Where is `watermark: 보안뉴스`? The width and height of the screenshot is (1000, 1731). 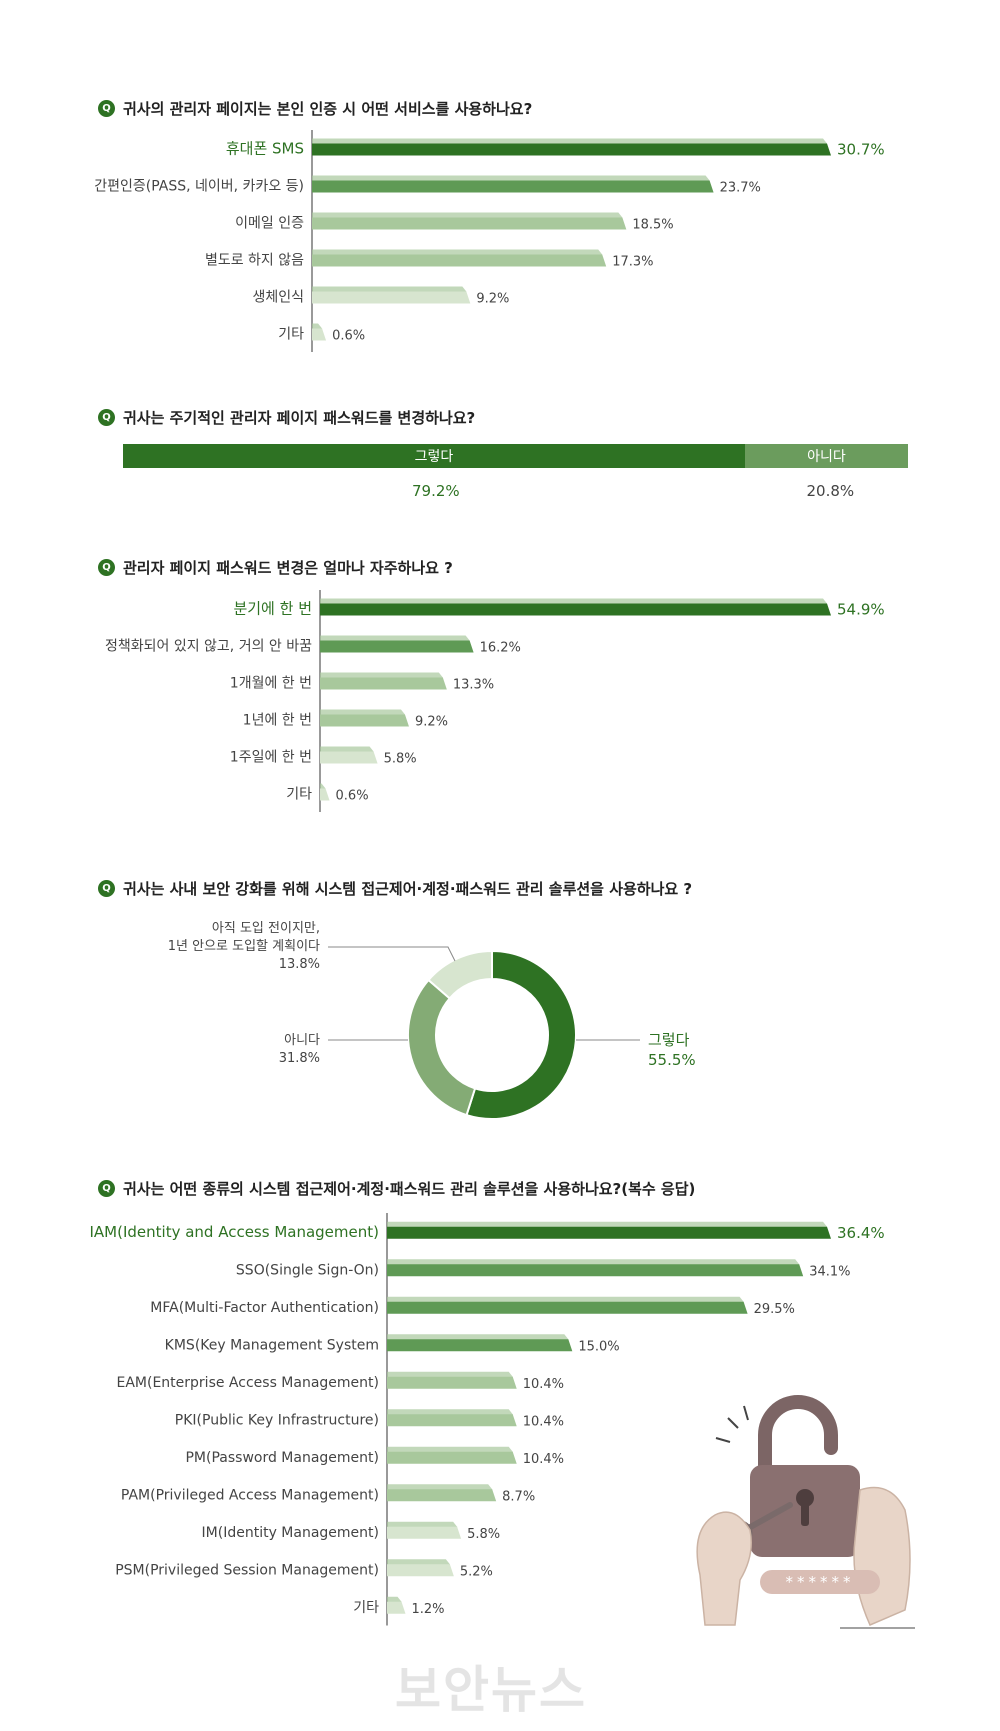 watermark: 보안뉴스 is located at coordinates (491, 1690).